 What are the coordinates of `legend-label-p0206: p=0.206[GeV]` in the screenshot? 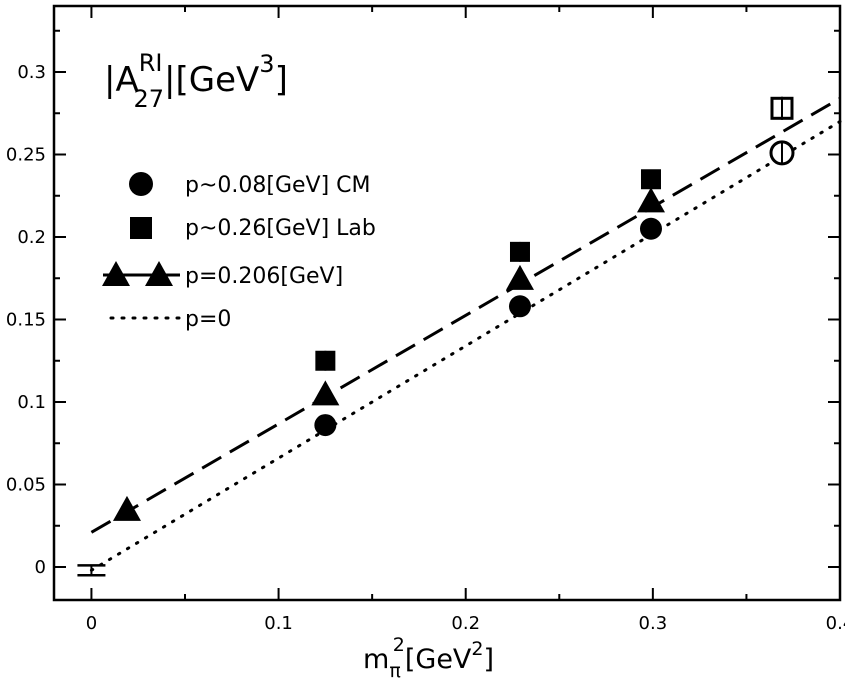 It's located at (264, 276).